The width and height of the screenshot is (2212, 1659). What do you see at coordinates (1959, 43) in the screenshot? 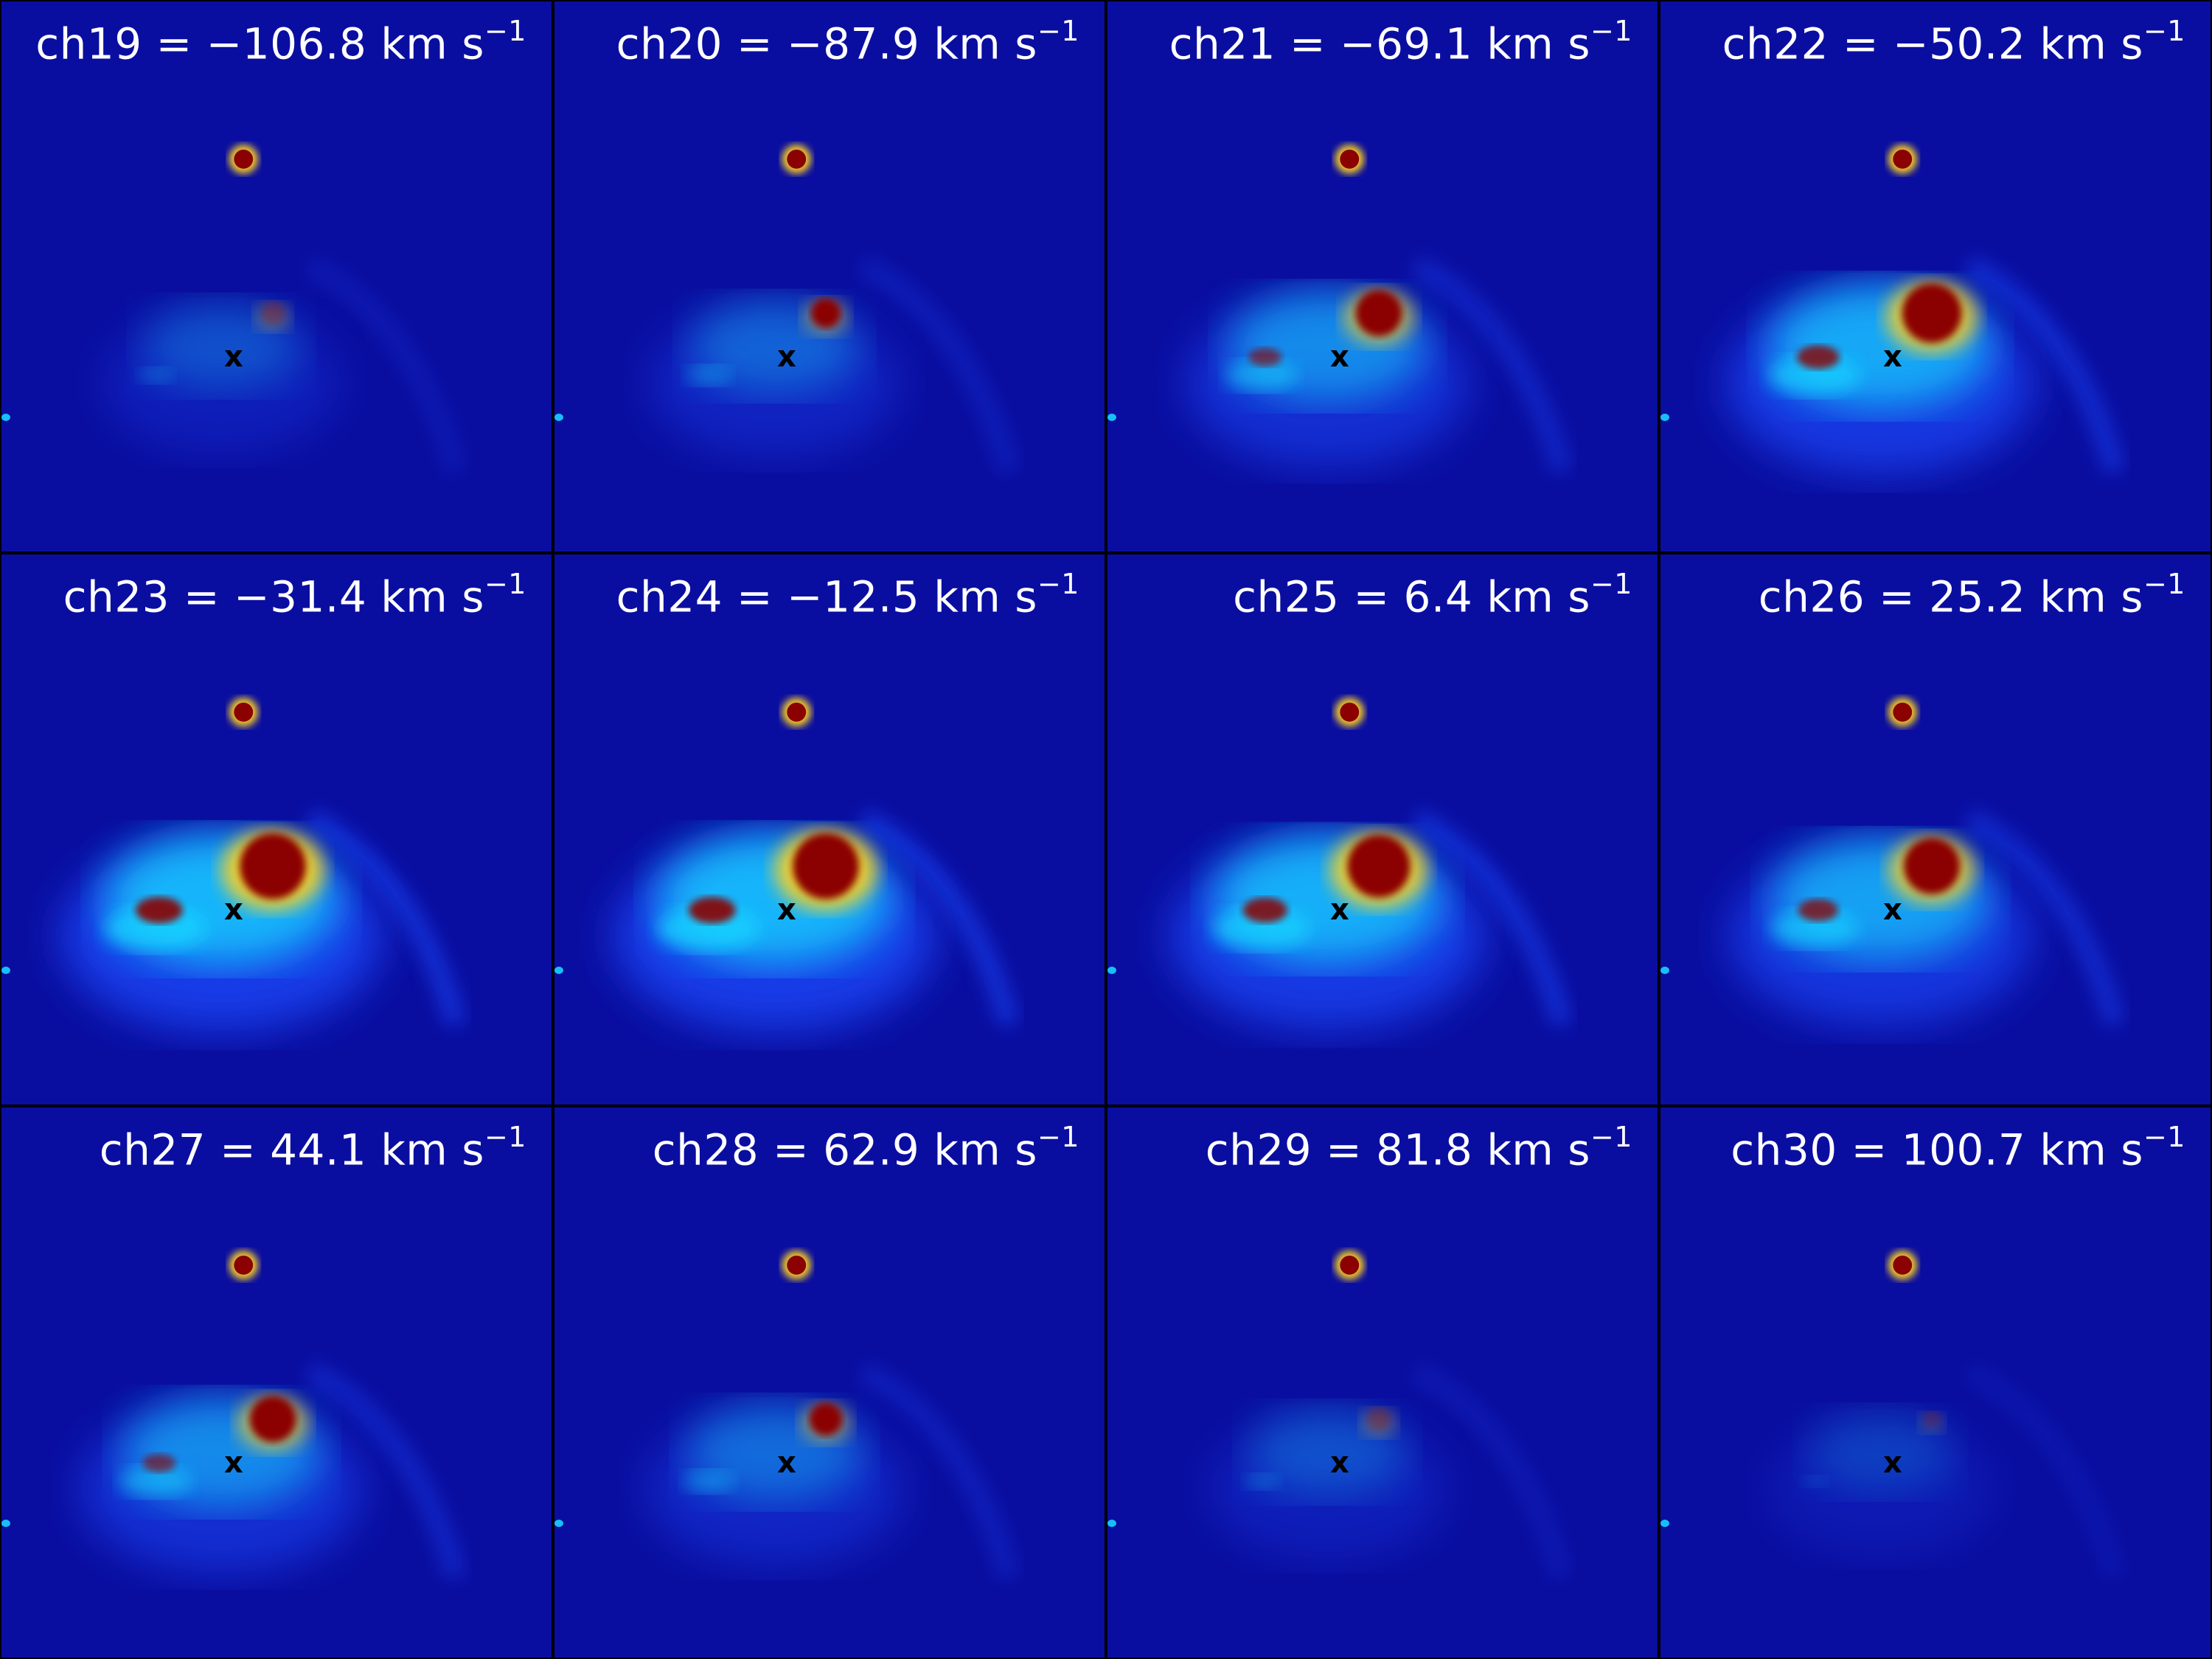
I see `velocity-value: −50.2` at bounding box center [1959, 43].